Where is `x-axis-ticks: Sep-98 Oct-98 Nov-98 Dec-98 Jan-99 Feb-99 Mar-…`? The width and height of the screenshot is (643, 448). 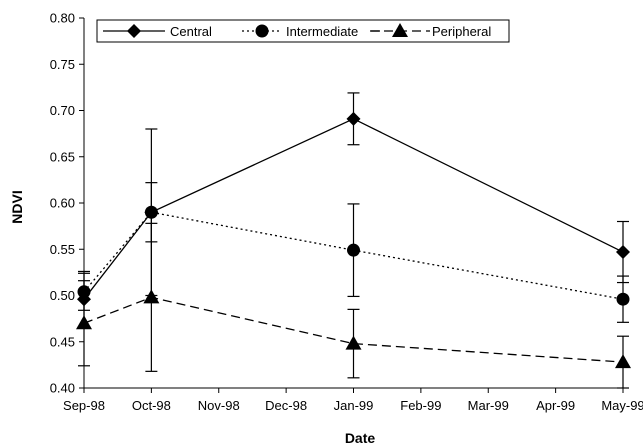 x-axis-ticks: Sep-98 Oct-98 Nov-98 Dec-98 Jan-99 Feb-99 Mar-… is located at coordinates (353, 400).